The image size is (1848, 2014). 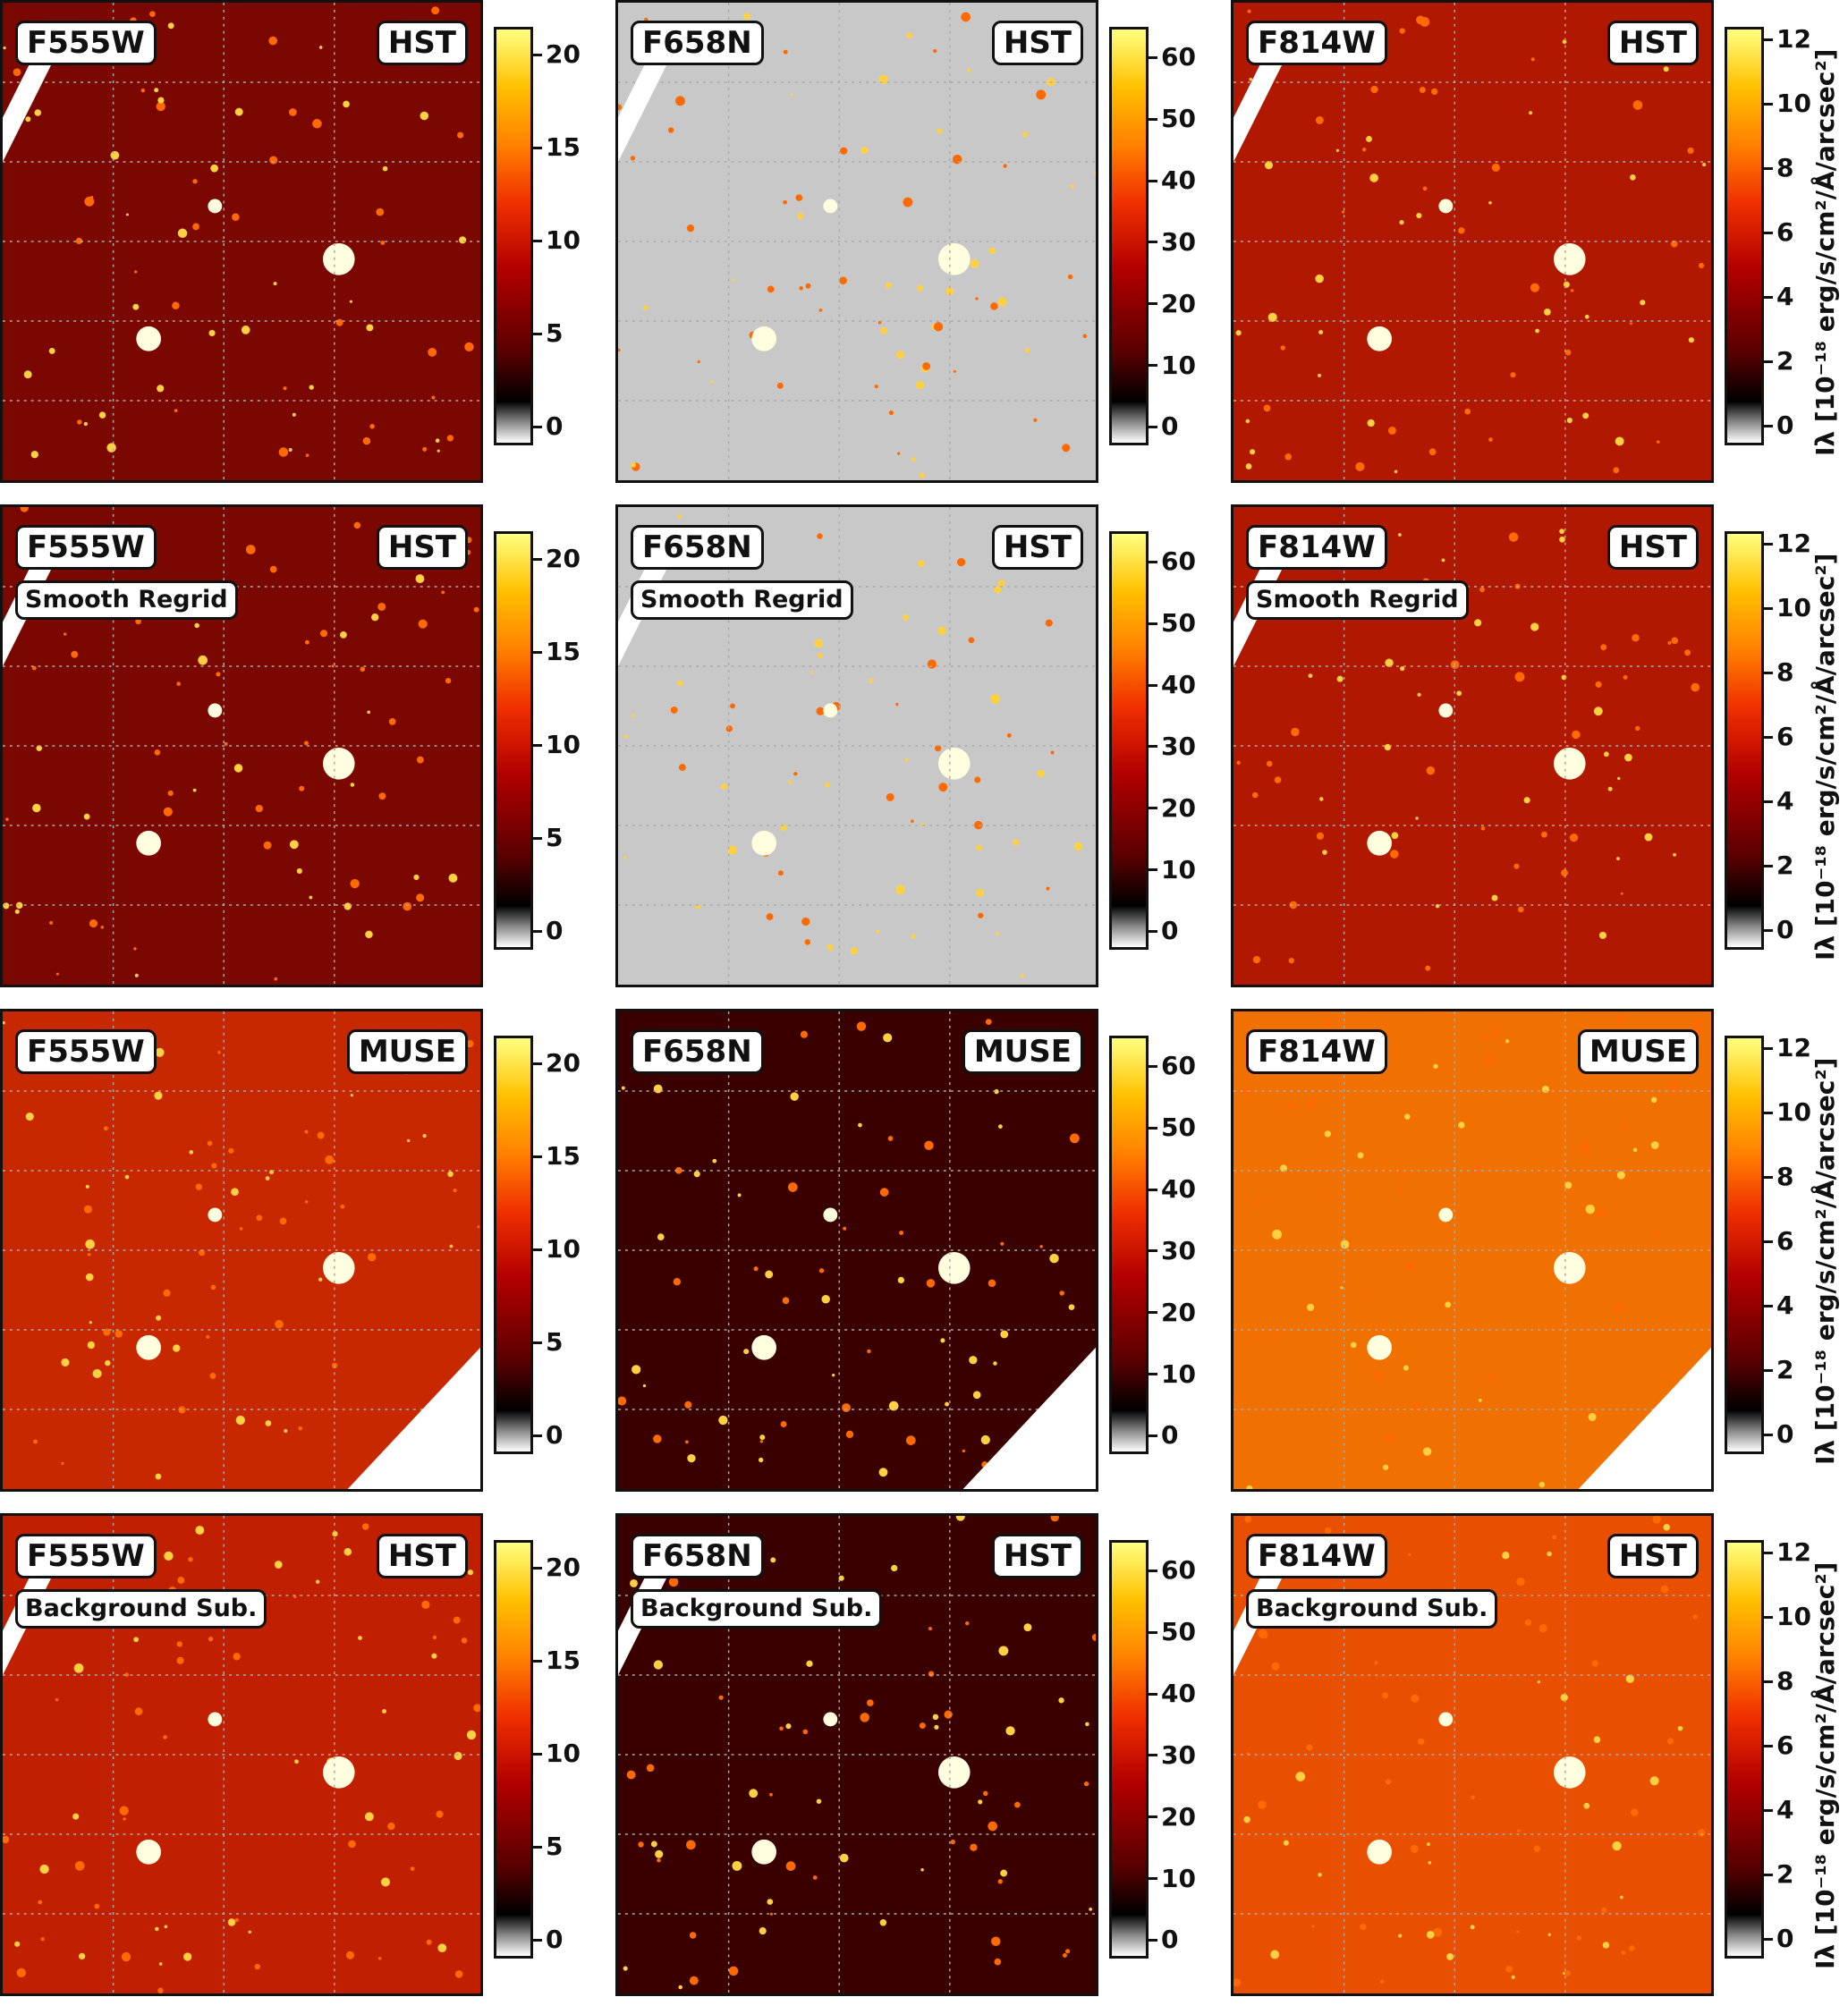 What do you see at coordinates (307, 250) in the screenshot?
I see `panel-f555w-hst-0: F555W HST 0 5 10 15 20` at bounding box center [307, 250].